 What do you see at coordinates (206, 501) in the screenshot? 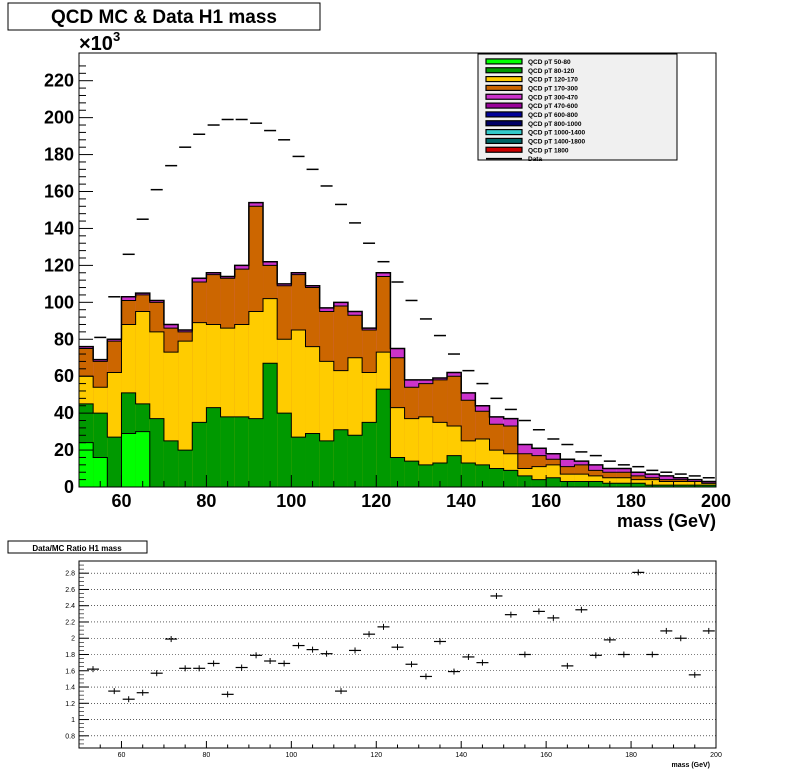
I see `x-tick-label: 80` at bounding box center [206, 501].